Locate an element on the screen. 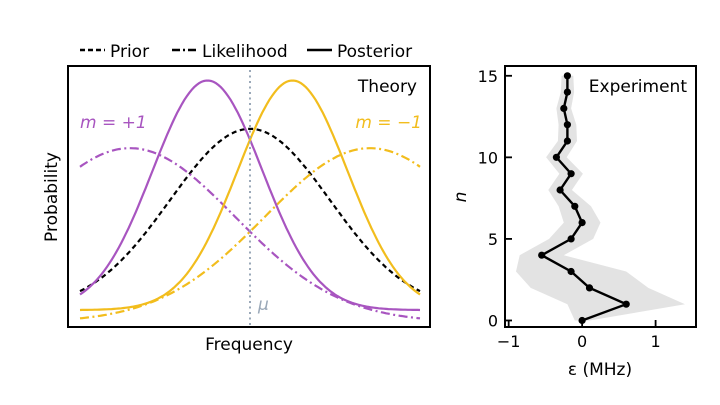  legend-prior-label: Prior is located at coordinates (129, 52).